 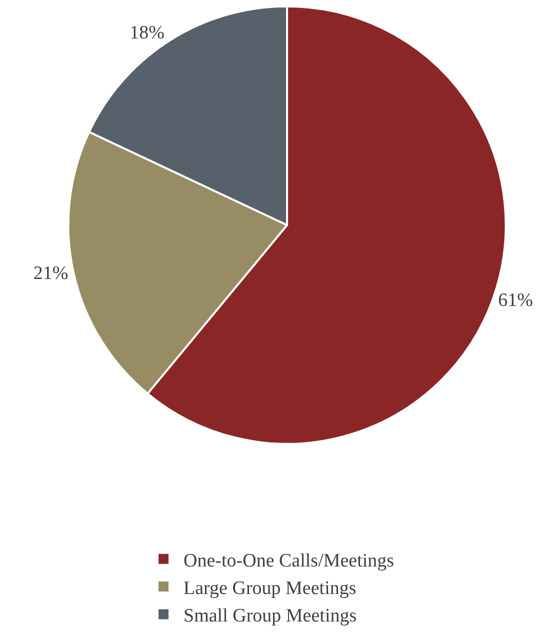 I want to click on legend-label: Small Group Meetings, so click(x=270, y=616).